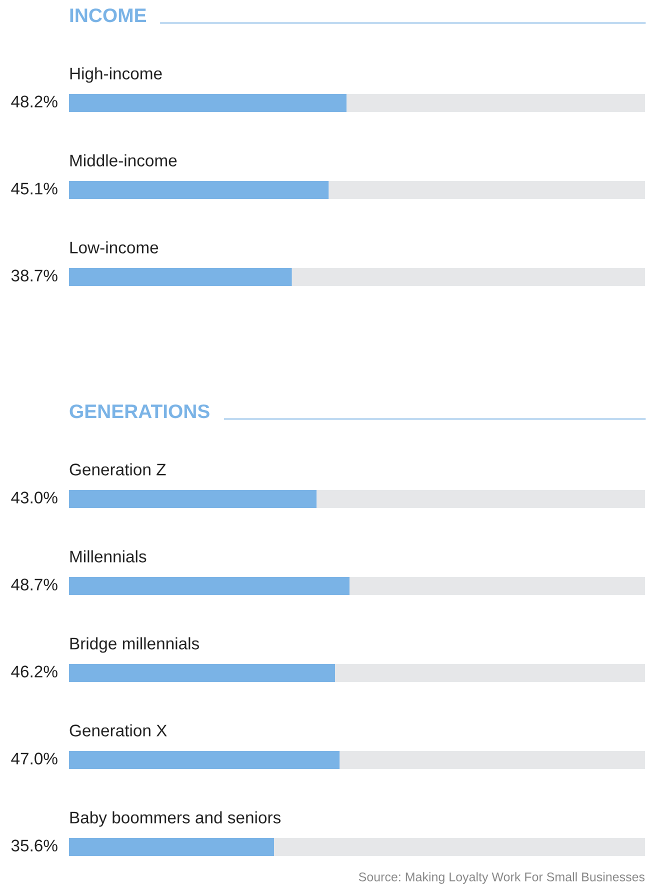  What do you see at coordinates (175, 819) in the screenshot?
I see `y-tick-label: Baby boommers and seniors` at bounding box center [175, 819].